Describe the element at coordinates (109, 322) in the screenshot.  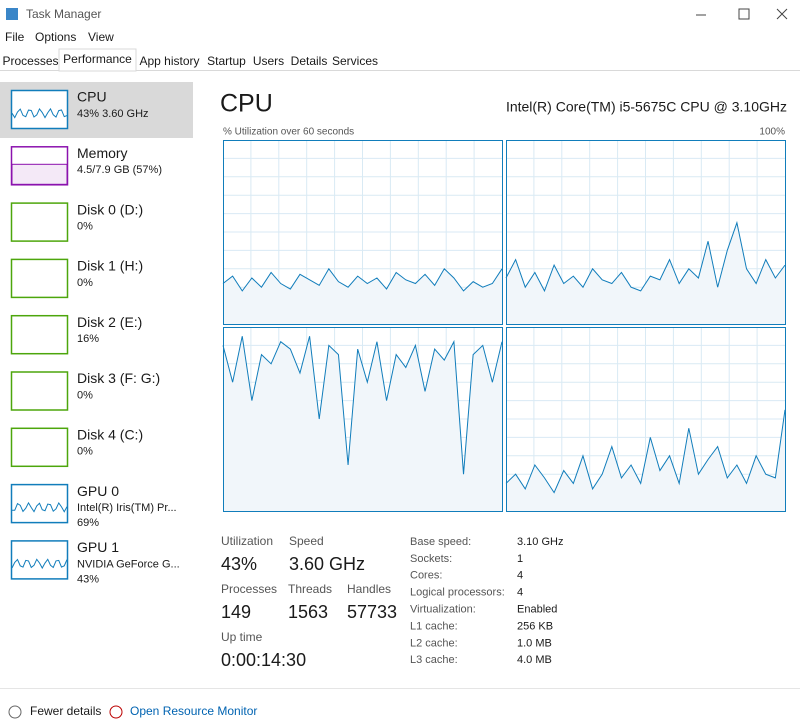
I see `item-name: Disk 2 (E:)` at that location.